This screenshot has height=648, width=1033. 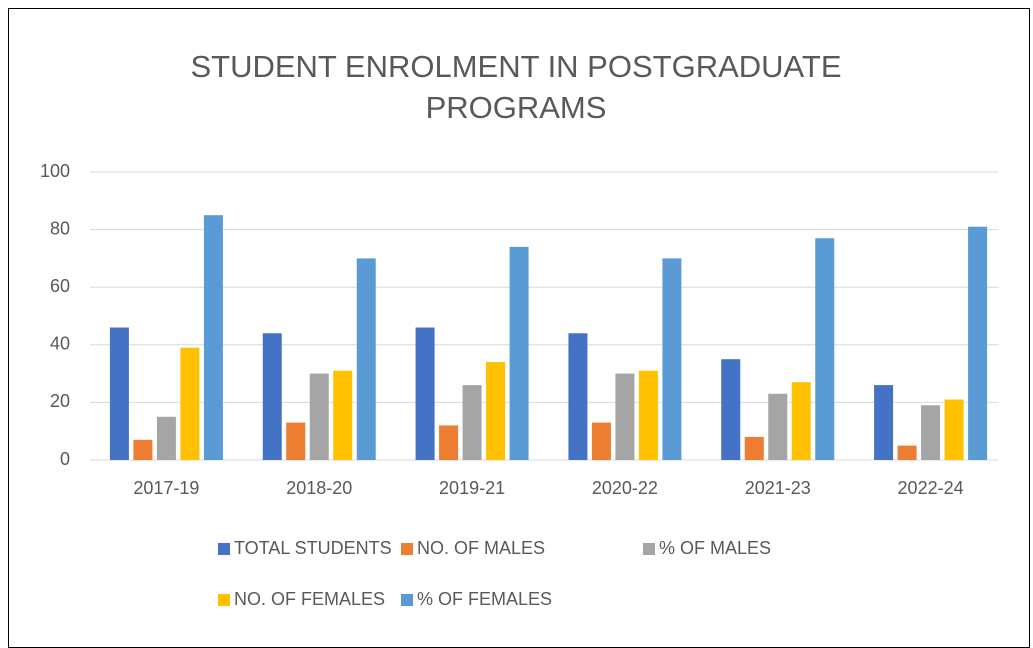 I want to click on legend-label: NO. OF FEMALES, so click(x=309, y=599).